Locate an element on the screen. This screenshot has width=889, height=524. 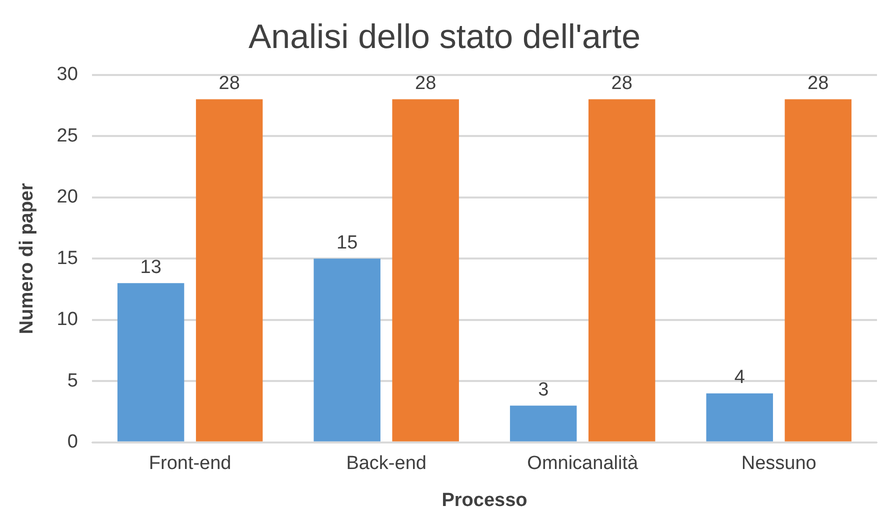
y-tick-label: 20 is located at coordinates (67, 197).